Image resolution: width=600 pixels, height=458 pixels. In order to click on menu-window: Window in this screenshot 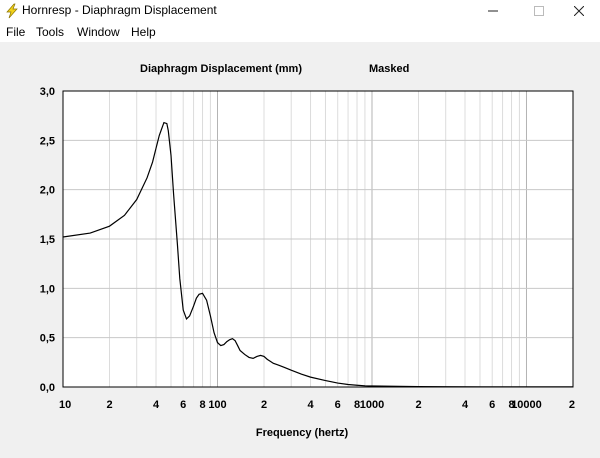, I will do `click(98, 32)`.